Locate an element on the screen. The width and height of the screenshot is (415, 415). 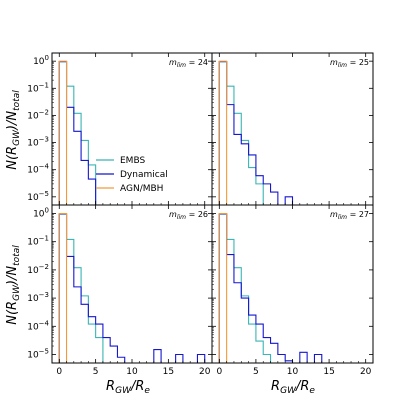
legend-label: EMBS is located at coordinates (132, 161).